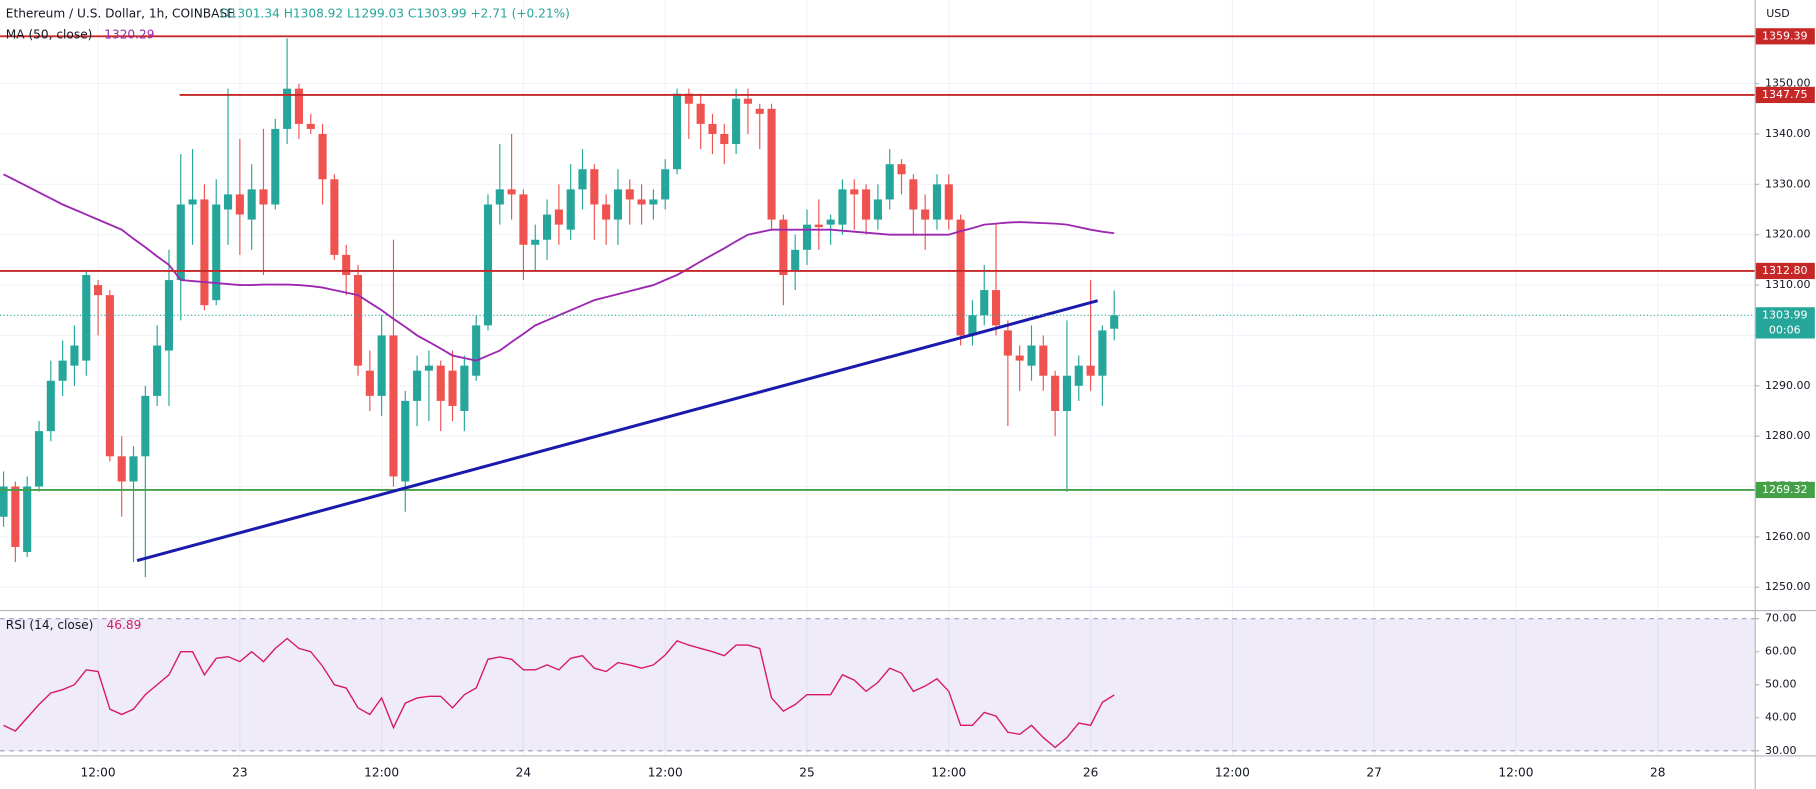 The height and width of the screenshot is (789, 1816). Describe the element at coordinates (1090, 772) in the screenshot. I see `x-tick-label: 26` at that location.